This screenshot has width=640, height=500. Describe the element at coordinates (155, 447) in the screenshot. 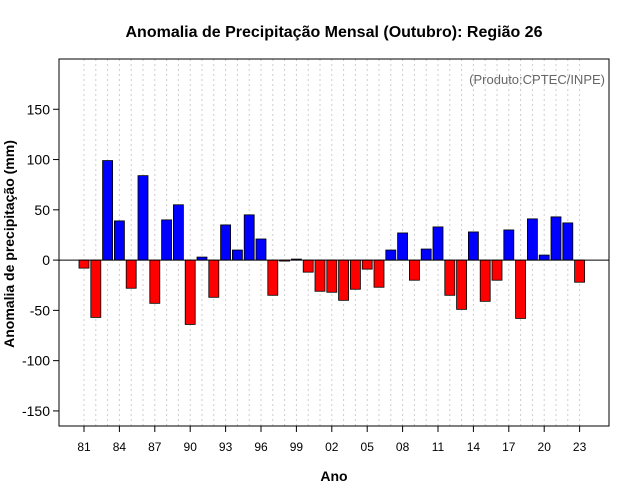

I see `xtick-label: 87` at that location.